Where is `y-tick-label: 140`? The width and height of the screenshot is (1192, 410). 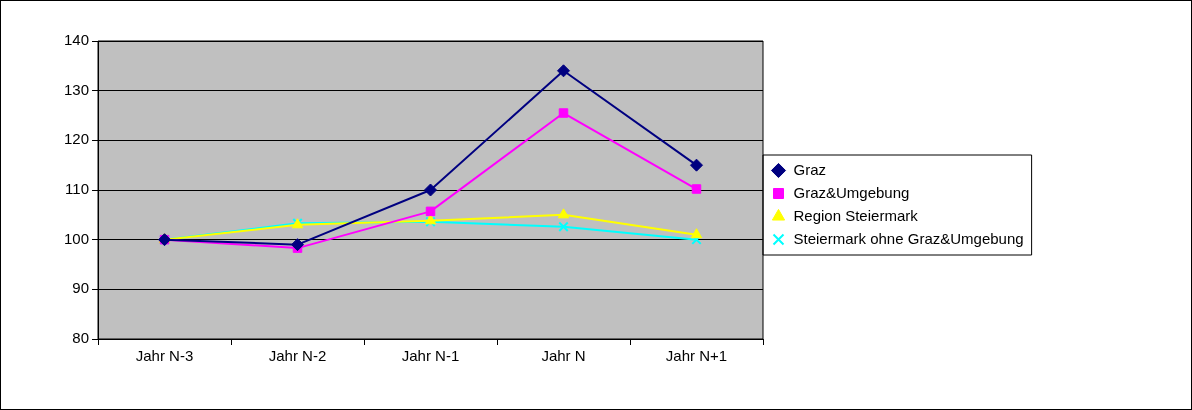
y-tick-label: 140 is located at coordinates (77, 40).